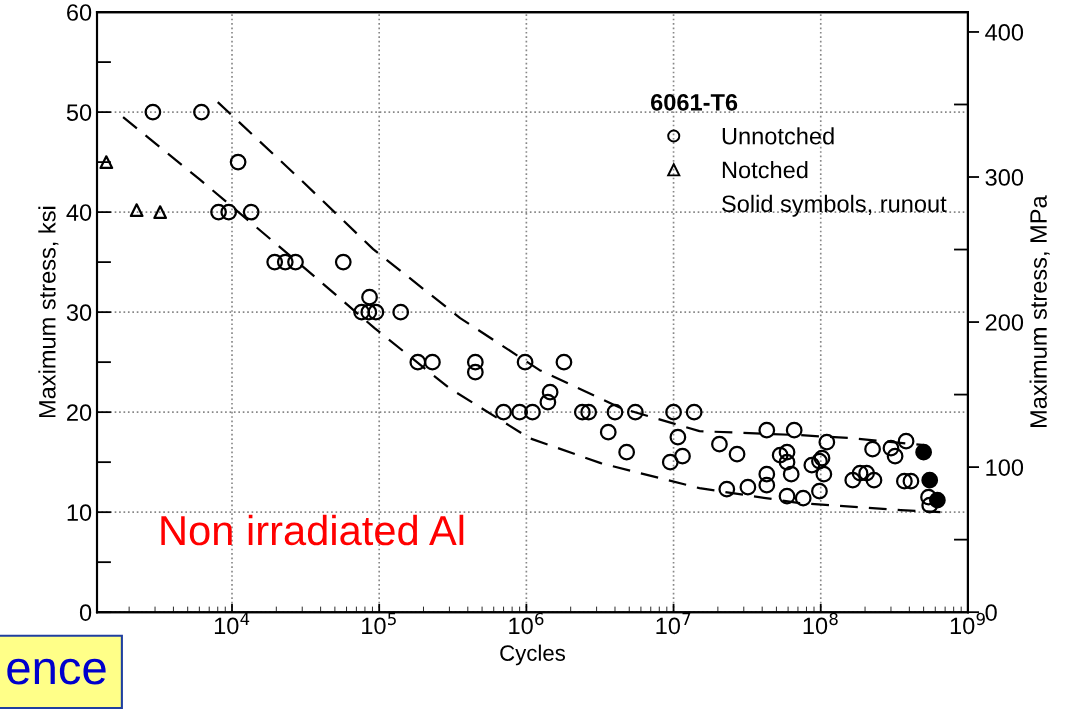 This screenshot has height=711, width=1066. Describe the element at coordinates (1039, 311) in the screenshot. I see `y2-axis-title: Maximum stress, MPa` at that location.